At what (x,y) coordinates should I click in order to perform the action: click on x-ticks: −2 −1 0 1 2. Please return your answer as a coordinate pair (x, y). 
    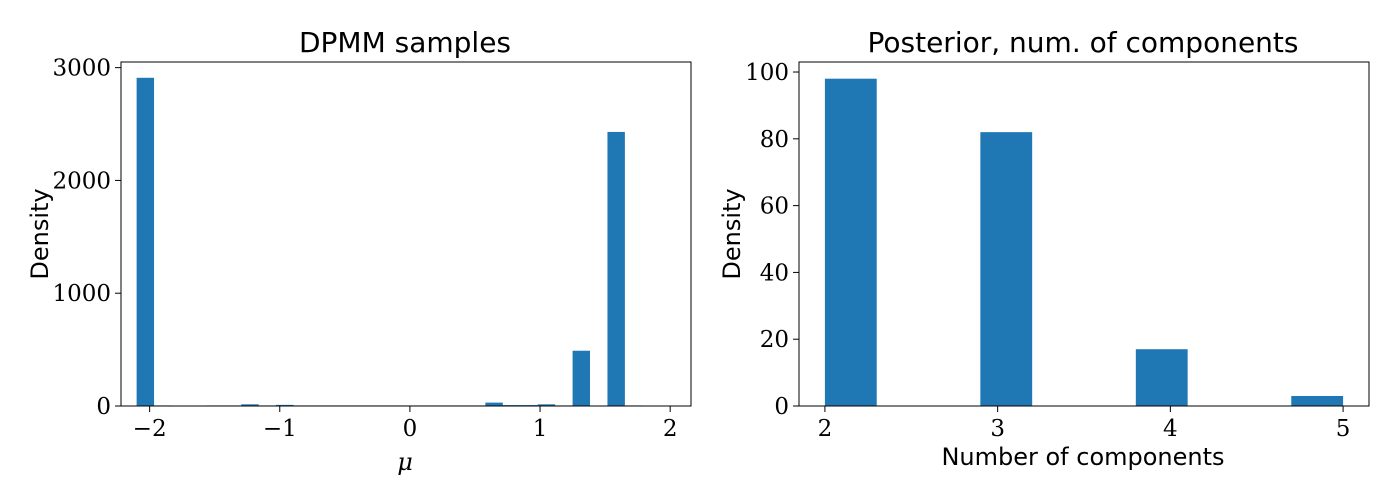
    Looking at the image, I should click on (405, 424).